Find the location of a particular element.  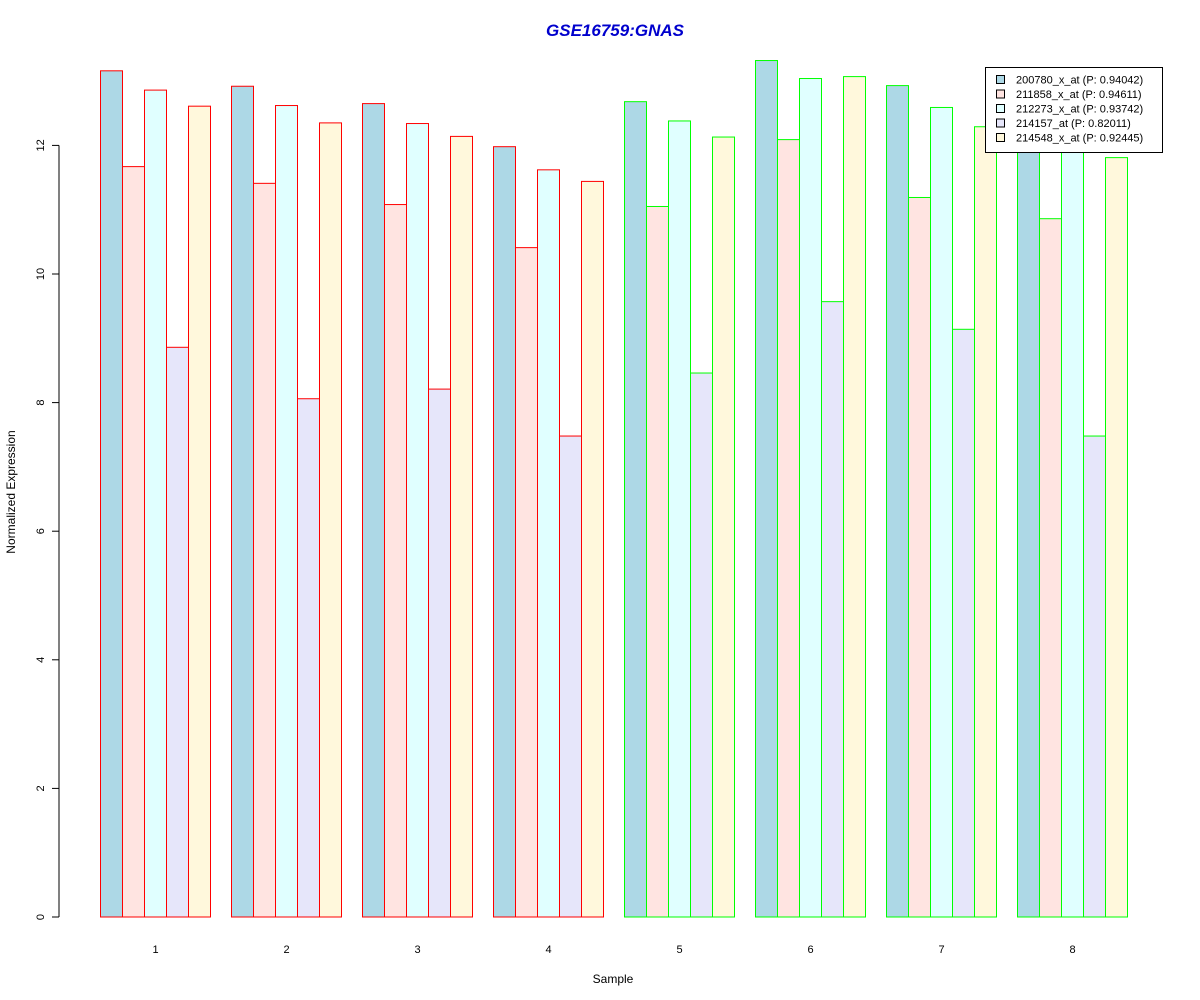

y-tick-label: 2 is located at coordinates (41, 788).